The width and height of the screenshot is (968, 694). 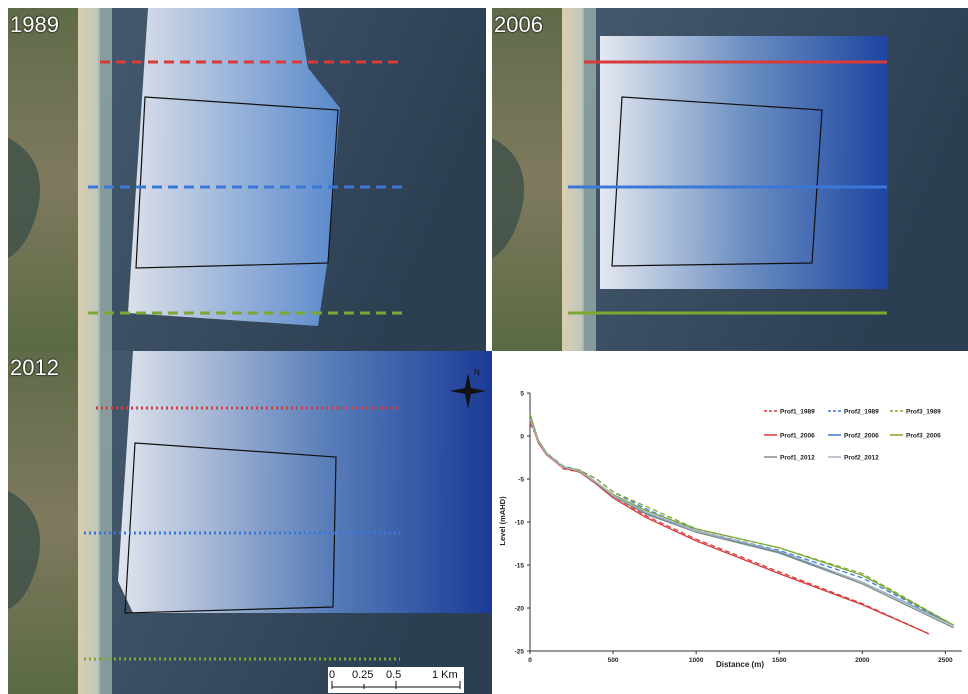 What do you see at coordinates (729, 526) in the screenshot?
I see `series-line-prof1-2006` at bounding box center [729, 526].